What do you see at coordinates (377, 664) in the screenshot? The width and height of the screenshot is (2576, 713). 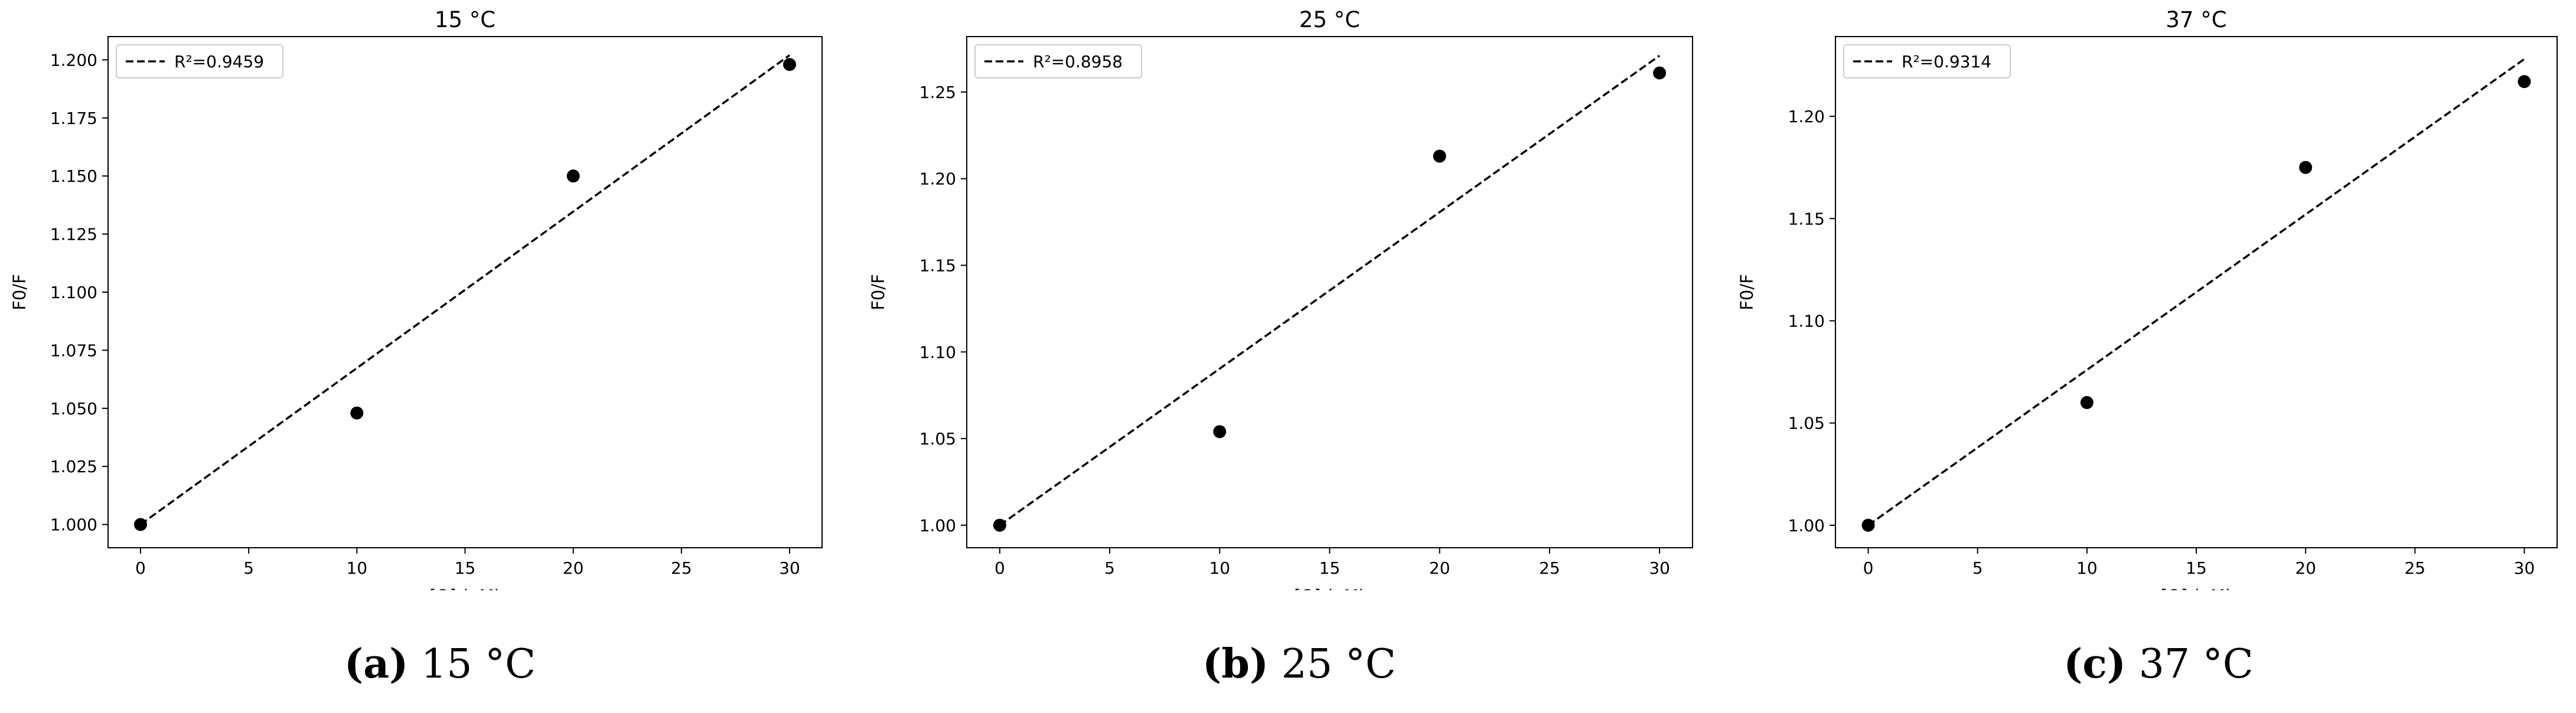 I see `caption-a-label: (a)` at bounding box center [377, 664].